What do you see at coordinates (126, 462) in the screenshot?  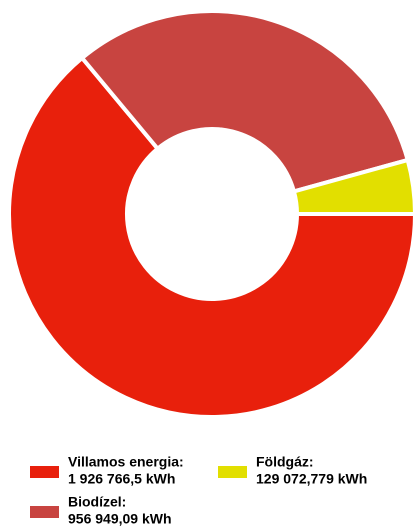 I see `legend-label: Villamos energia:` at bounding box center [126, 462].